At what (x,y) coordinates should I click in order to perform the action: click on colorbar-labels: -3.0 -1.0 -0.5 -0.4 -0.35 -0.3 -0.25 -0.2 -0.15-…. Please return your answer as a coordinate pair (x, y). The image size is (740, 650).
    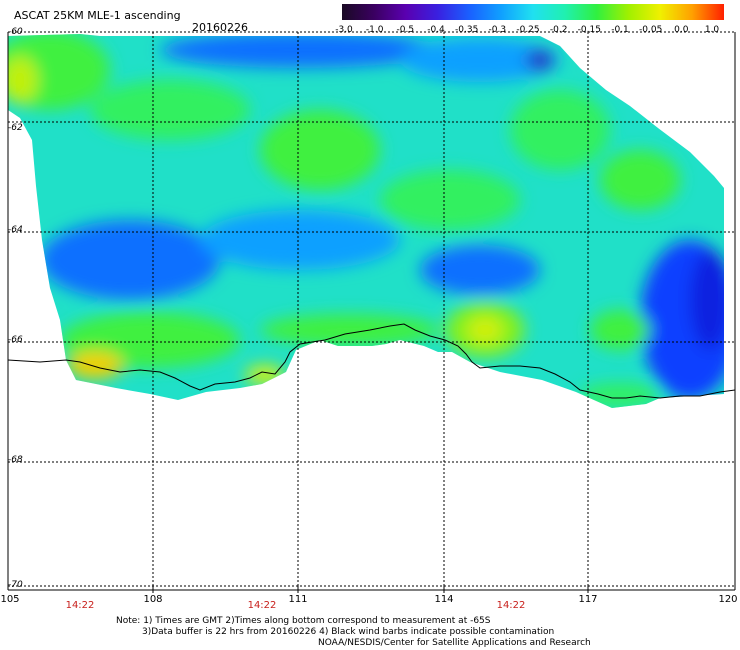
    Looking at the image, I should click on (533, 32).